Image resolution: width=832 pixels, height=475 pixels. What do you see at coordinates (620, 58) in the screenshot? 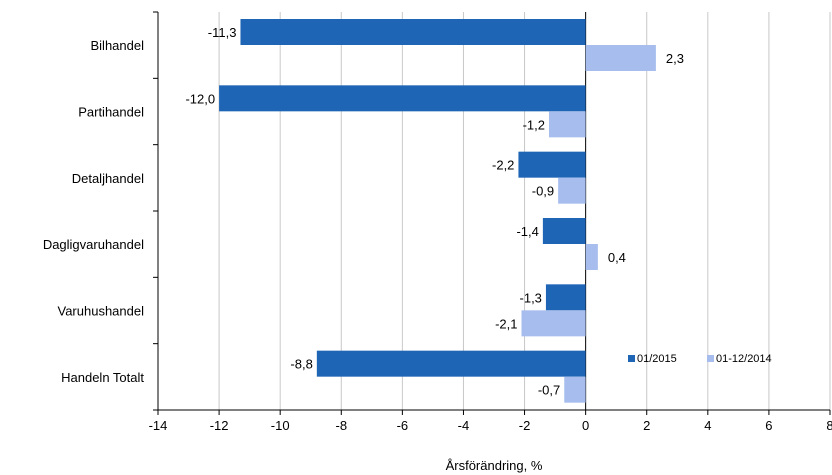
I see `bar-bilhandel-01-12-2014` at bounding box center [620, 58].